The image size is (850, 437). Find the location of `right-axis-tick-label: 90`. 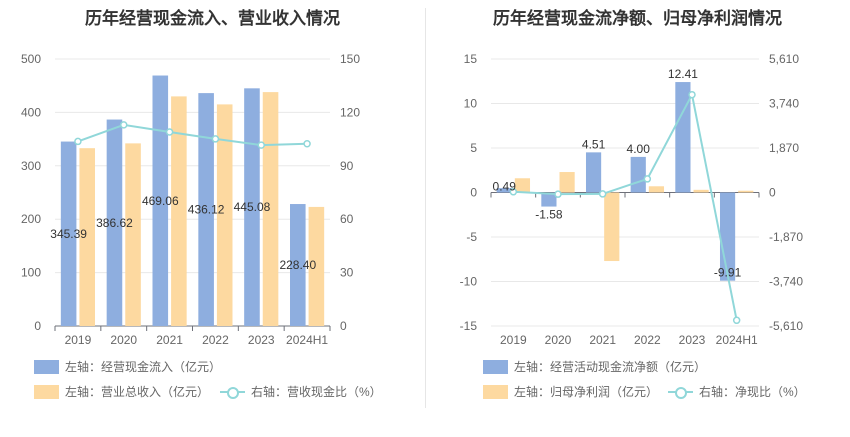

right-axis-tick-label: 90 is located at coordinates (347, 166).